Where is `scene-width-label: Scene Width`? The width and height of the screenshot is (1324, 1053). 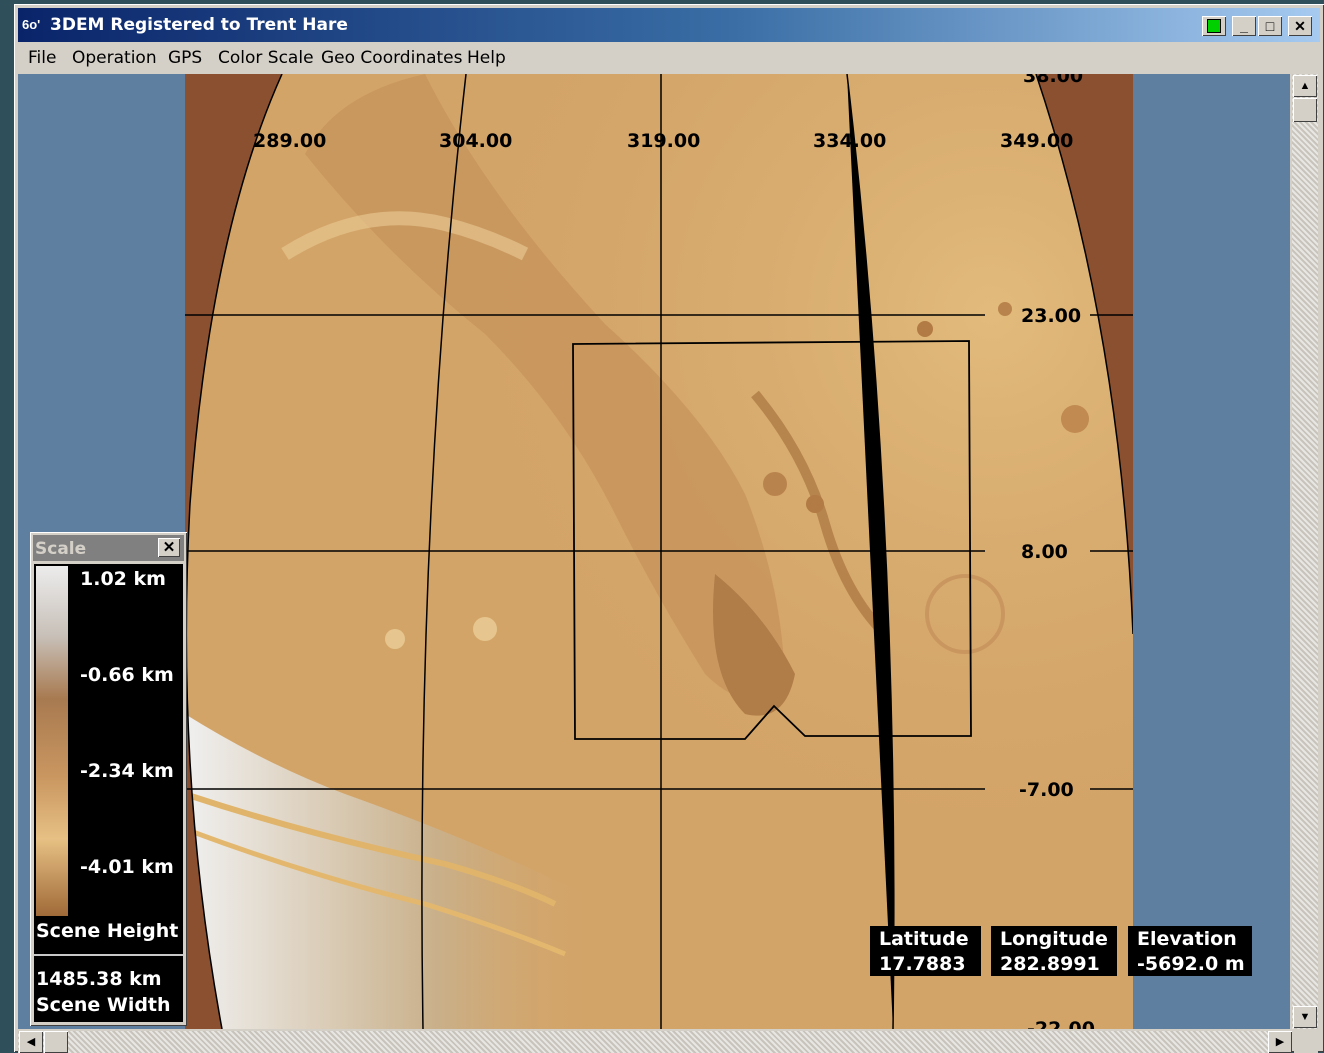
scene-width-label: Scene Width is located at coordinates (103, 1005).